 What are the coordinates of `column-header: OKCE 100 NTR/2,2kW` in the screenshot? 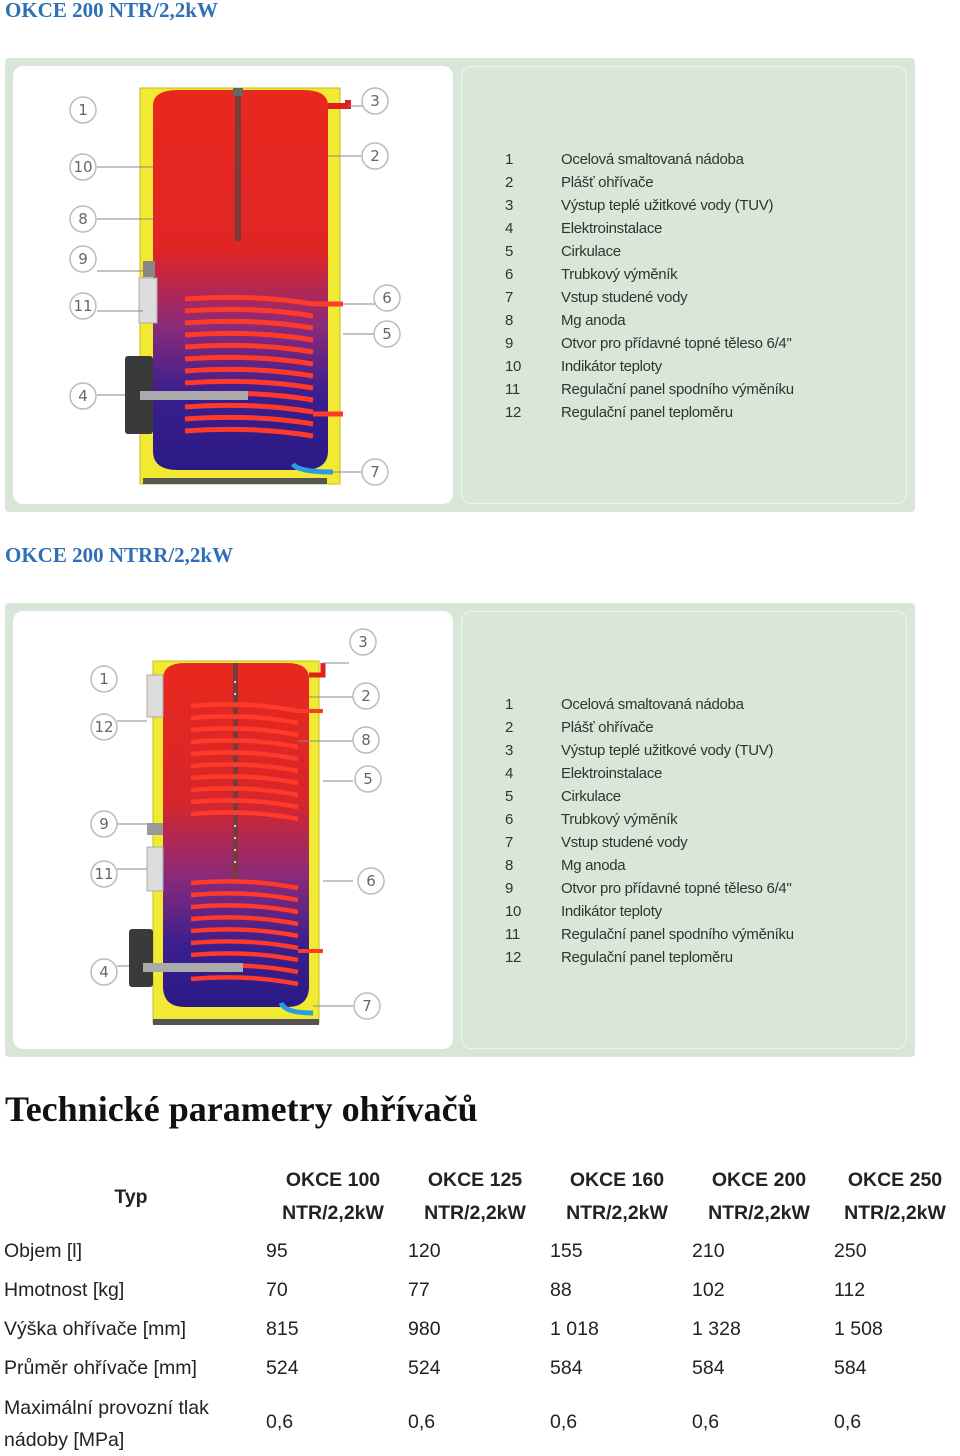 It's located at (333, 1196).